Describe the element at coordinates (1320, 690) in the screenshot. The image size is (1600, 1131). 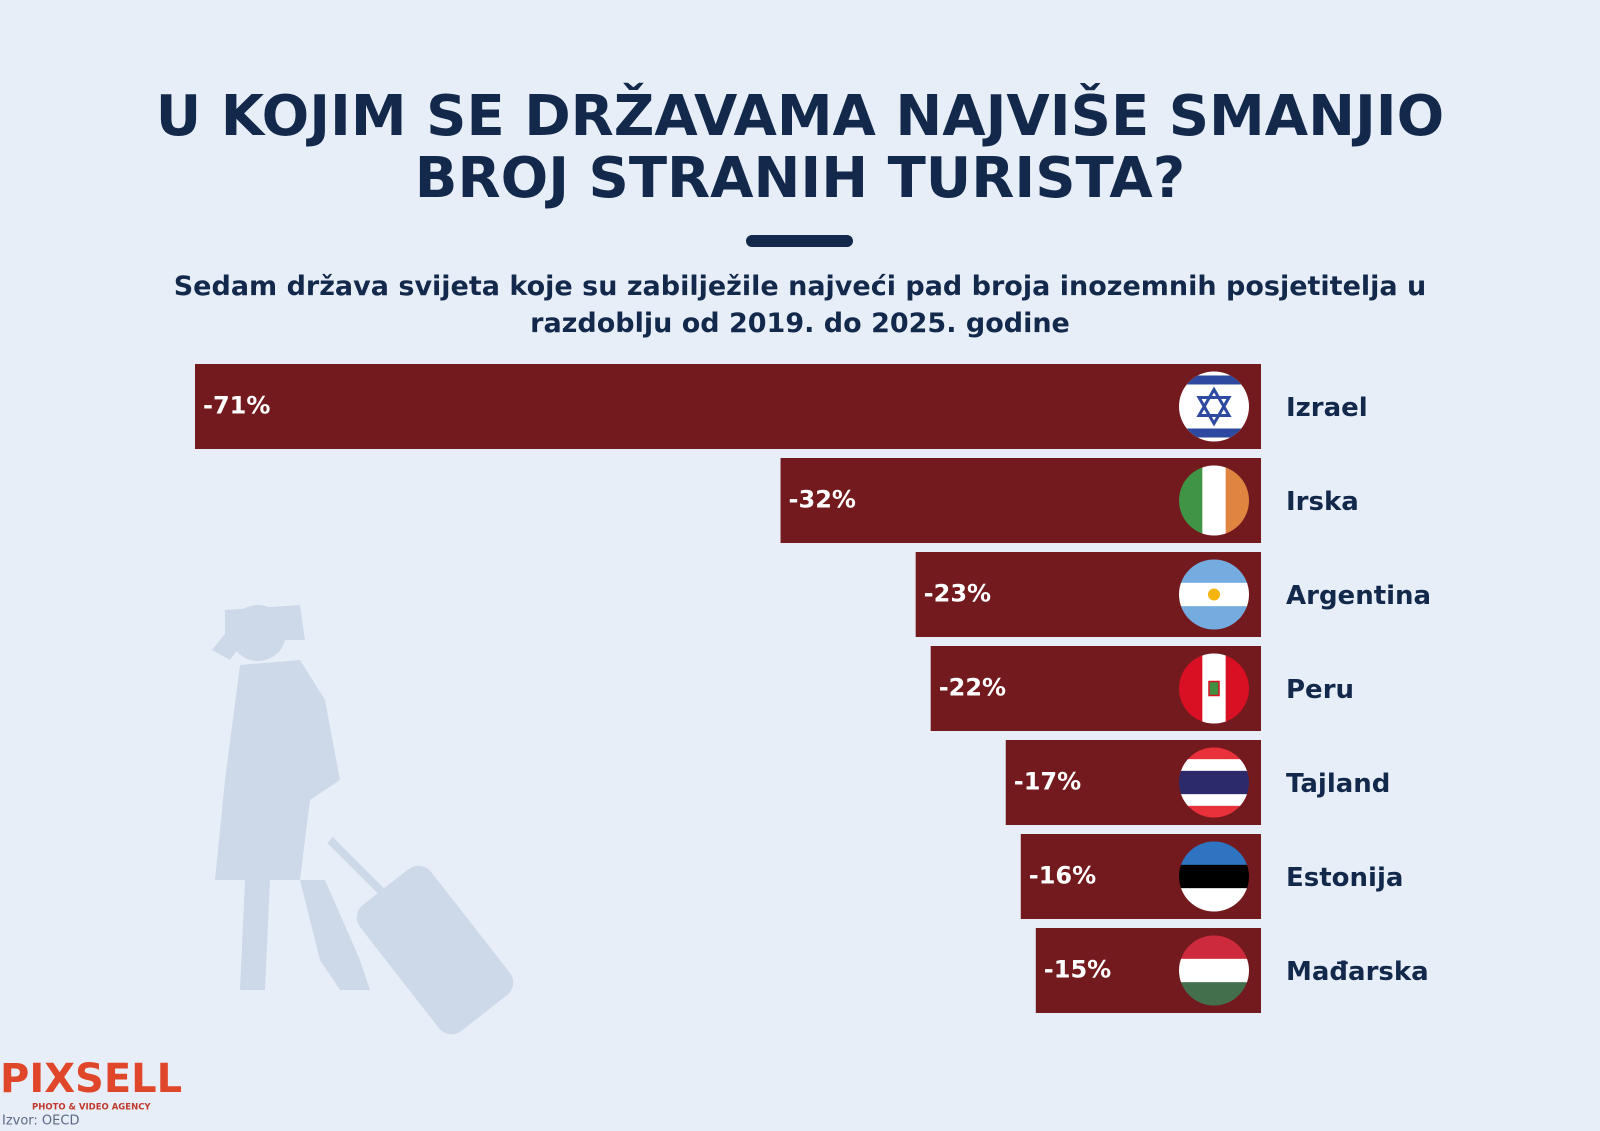
I see `category-label: Peru` at that location.